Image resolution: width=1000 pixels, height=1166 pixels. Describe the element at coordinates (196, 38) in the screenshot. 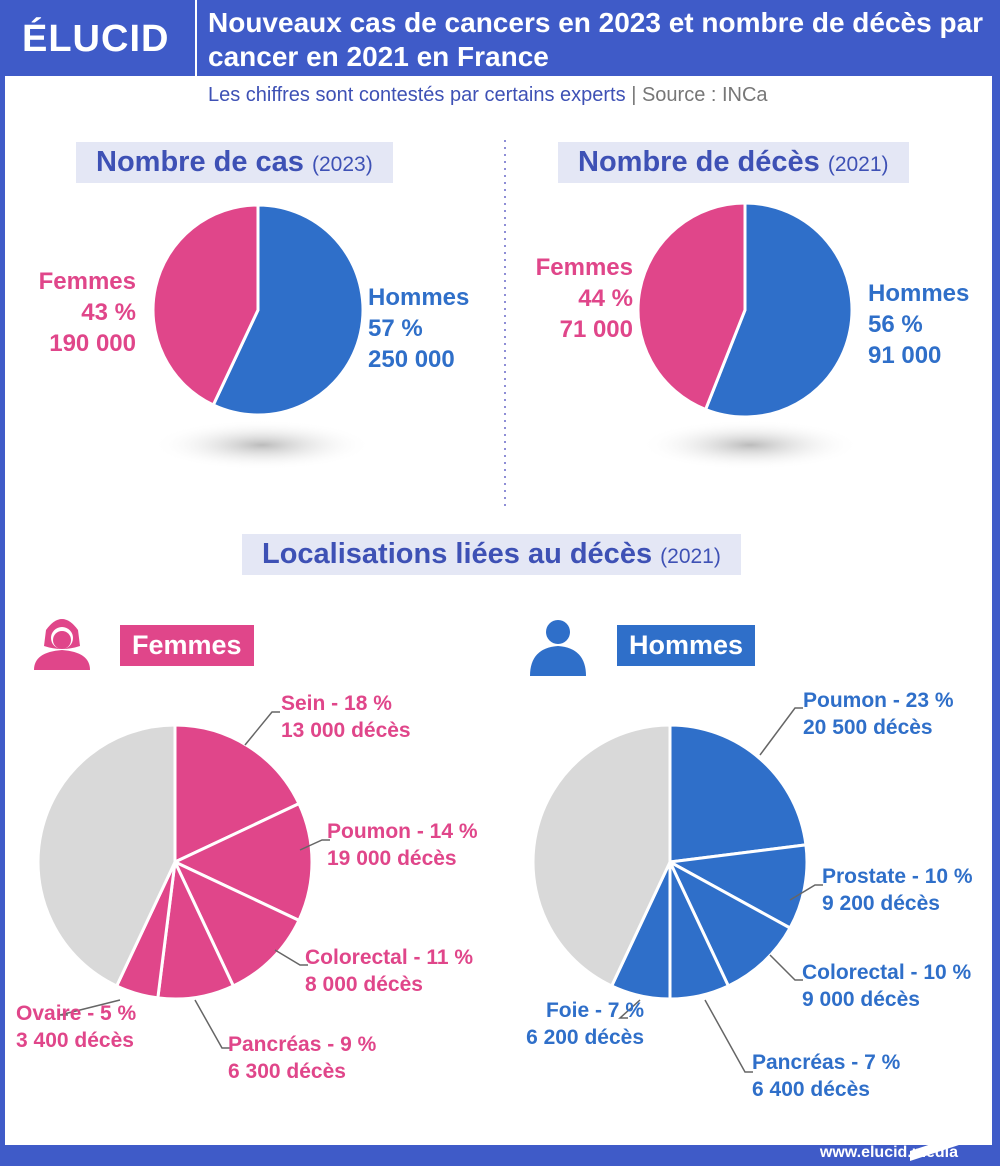

I see `header-divider` at that location.